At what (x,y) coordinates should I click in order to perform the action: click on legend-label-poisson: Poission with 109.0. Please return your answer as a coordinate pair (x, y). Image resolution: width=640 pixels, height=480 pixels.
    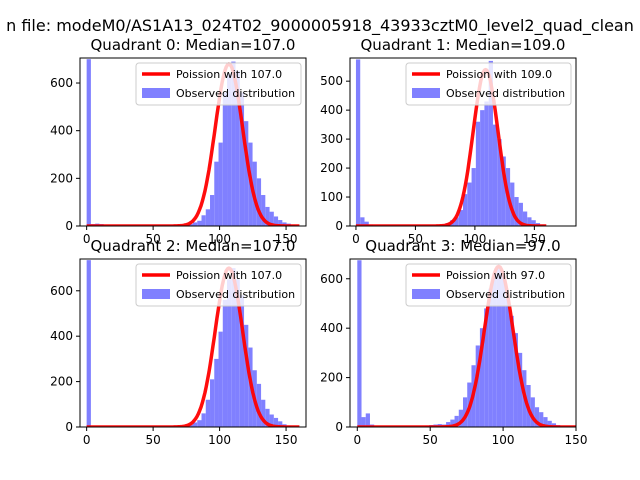
    Looking at the image, I should click on (499, 74).